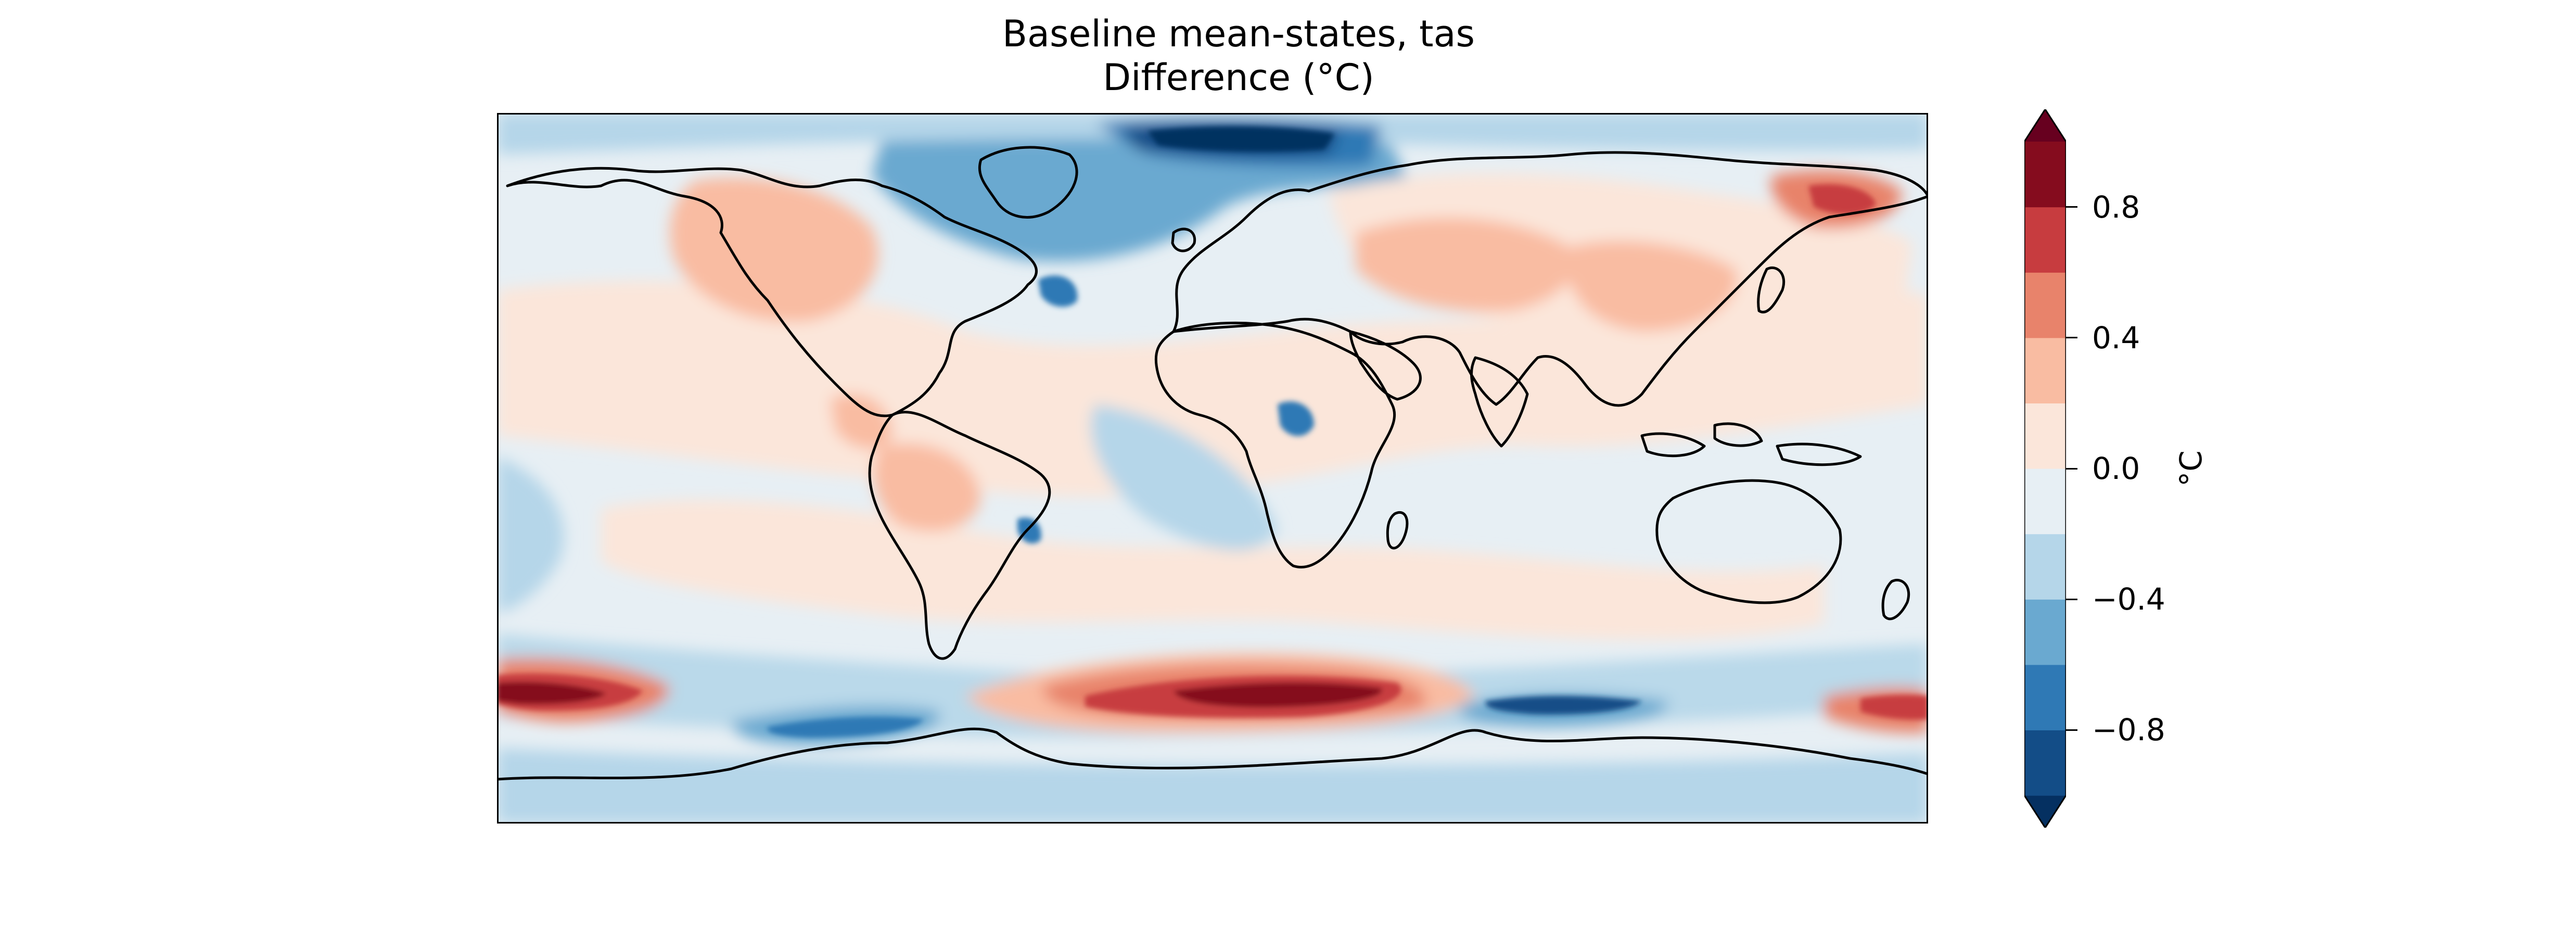 The height and width of the screenshot is (937, 2576). I want to click on colorbar-extend-low, so click(2045, 811).